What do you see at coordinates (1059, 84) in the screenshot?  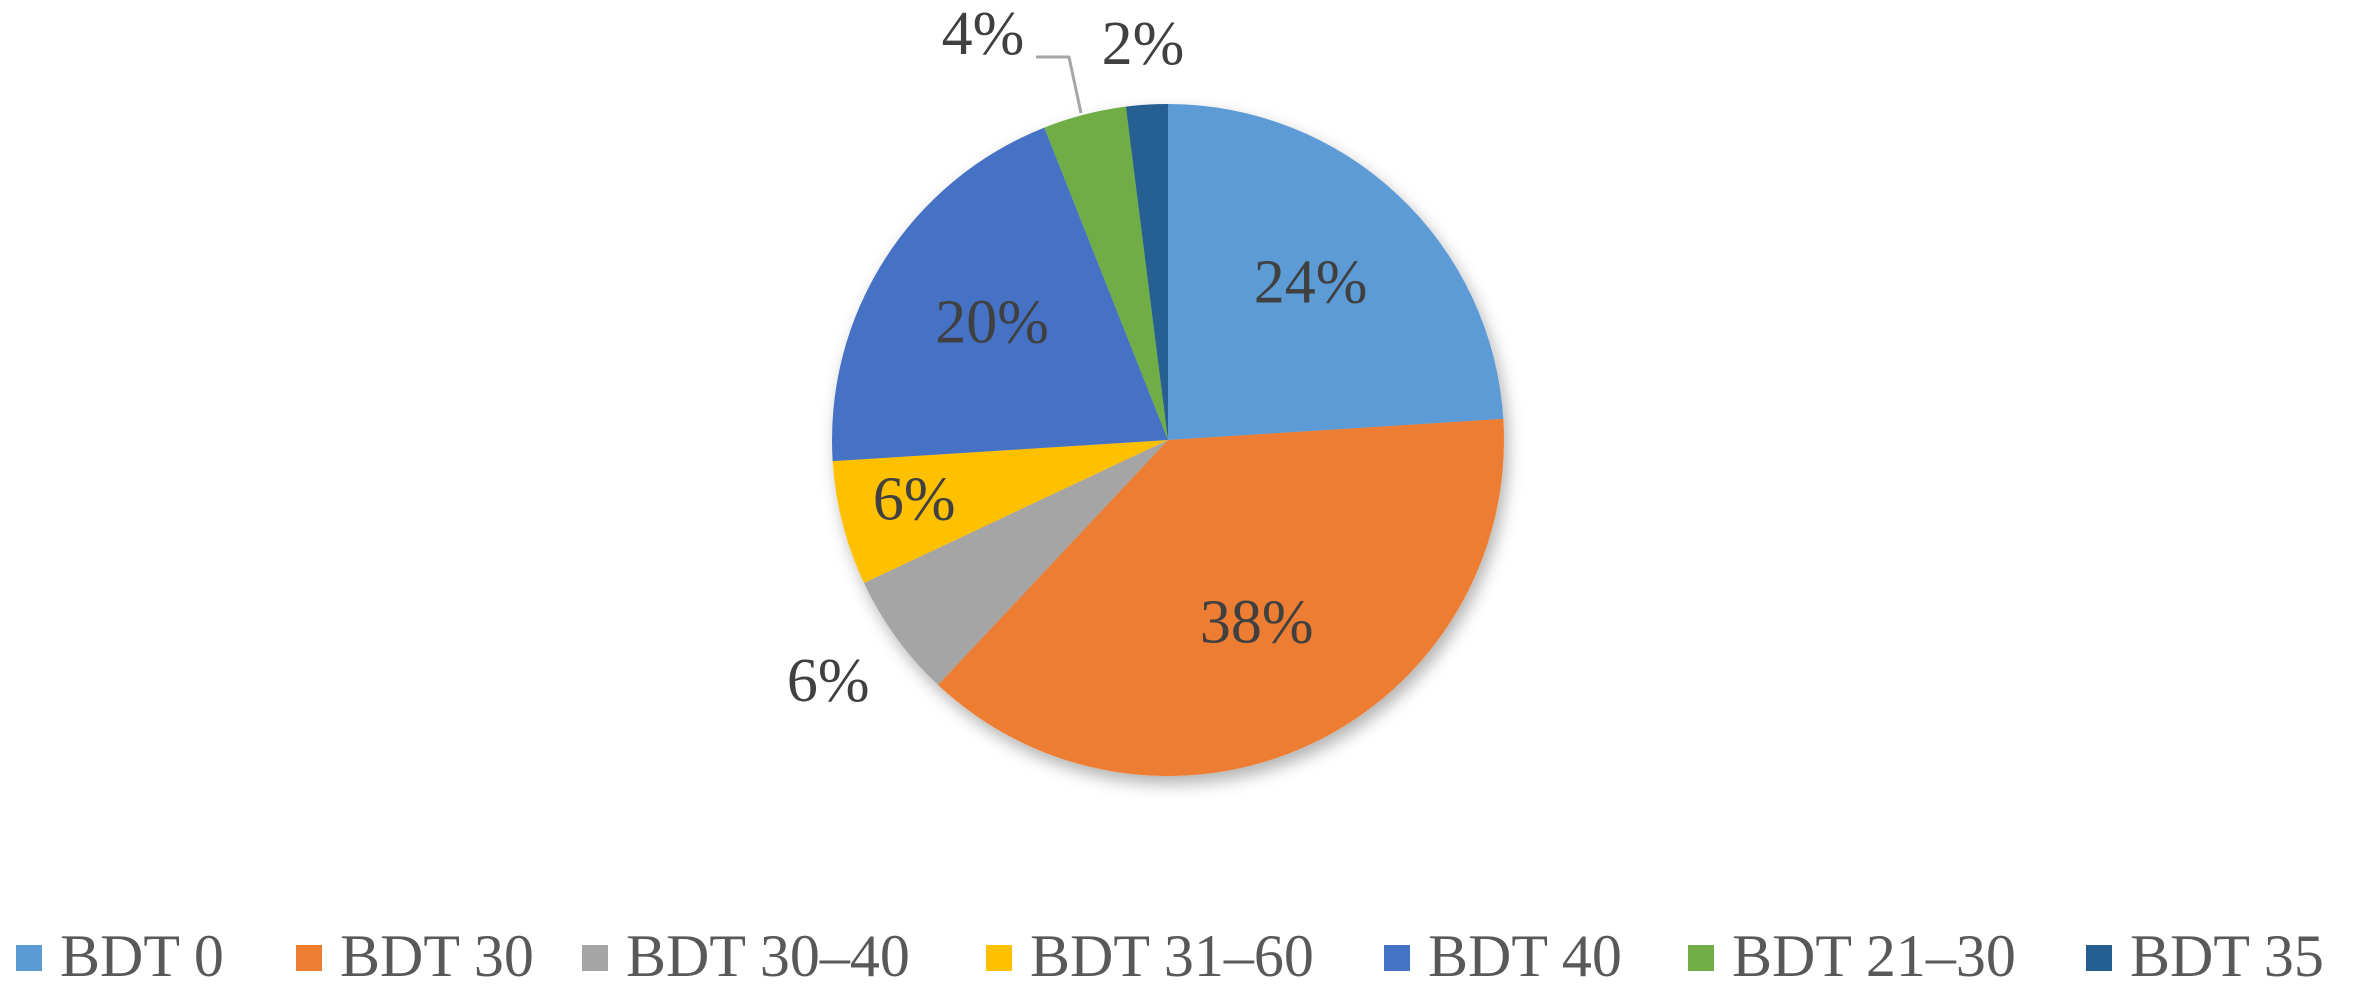 I see `leader-line` at bounding box center [1059, 84].